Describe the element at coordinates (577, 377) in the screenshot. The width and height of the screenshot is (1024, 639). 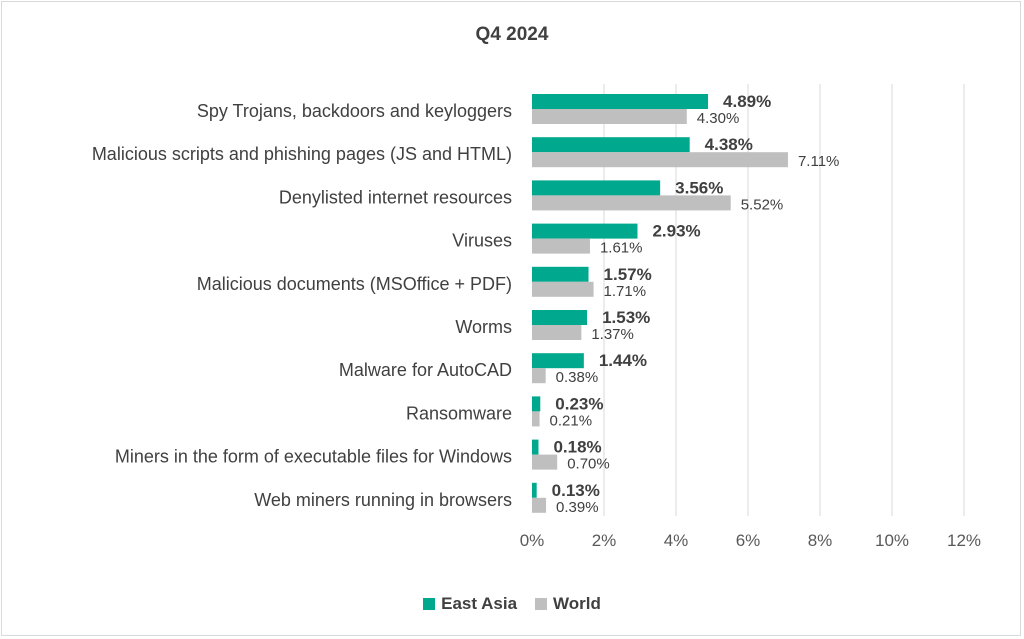
I see `data-label-world: 0.38%` at that location.